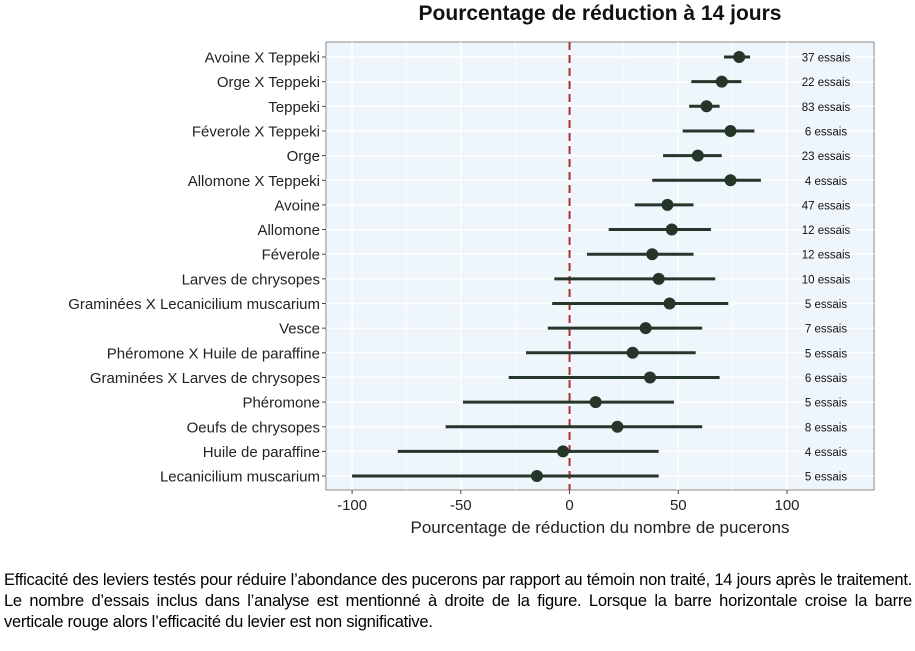 The width and height of the screenshot is (915, 651). I want to click on trial-count-label: 8 essais, so click(826, 428).